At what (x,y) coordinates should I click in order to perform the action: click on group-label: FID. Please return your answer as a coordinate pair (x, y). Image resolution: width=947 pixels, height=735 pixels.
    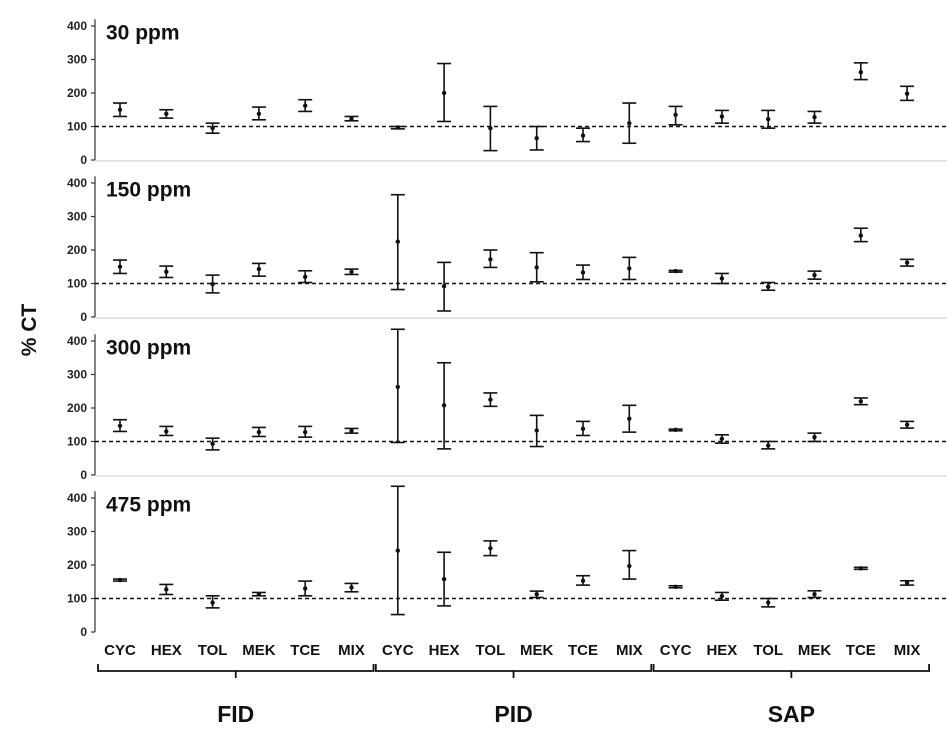
    Looking at the image, I should click on (235, 714).